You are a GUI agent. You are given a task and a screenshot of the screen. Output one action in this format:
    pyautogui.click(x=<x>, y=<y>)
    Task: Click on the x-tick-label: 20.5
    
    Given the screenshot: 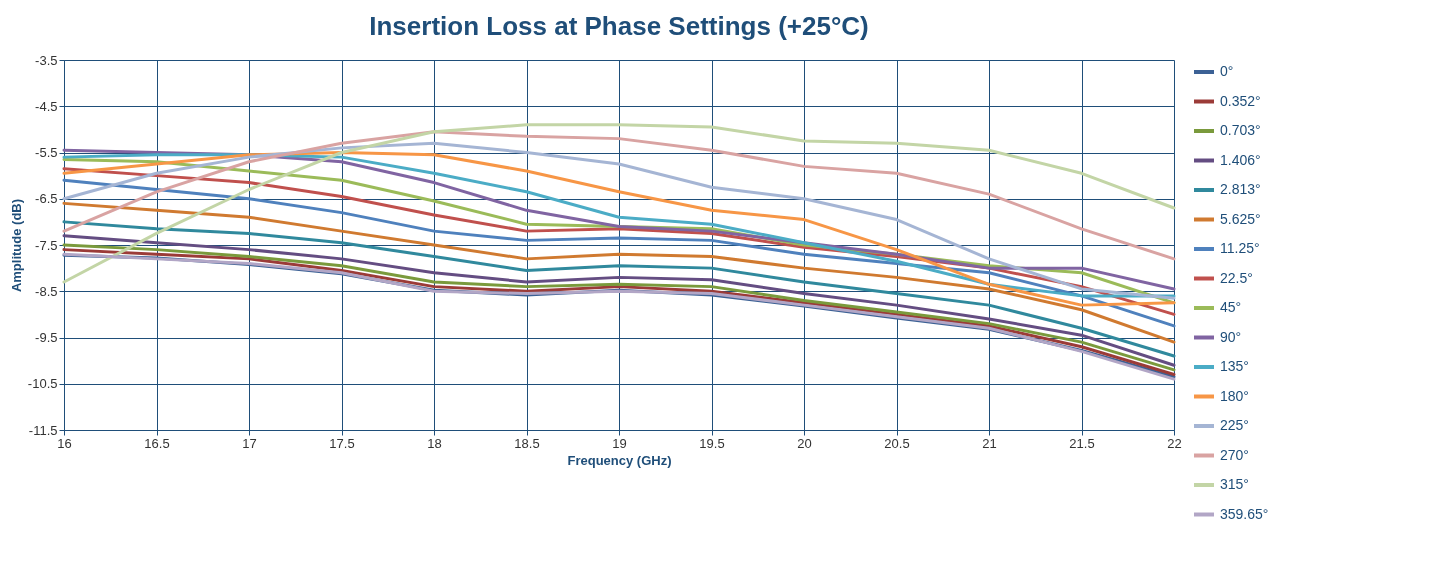 What is the action you would take?
    pyautogui.click(x=897, y=443)
    